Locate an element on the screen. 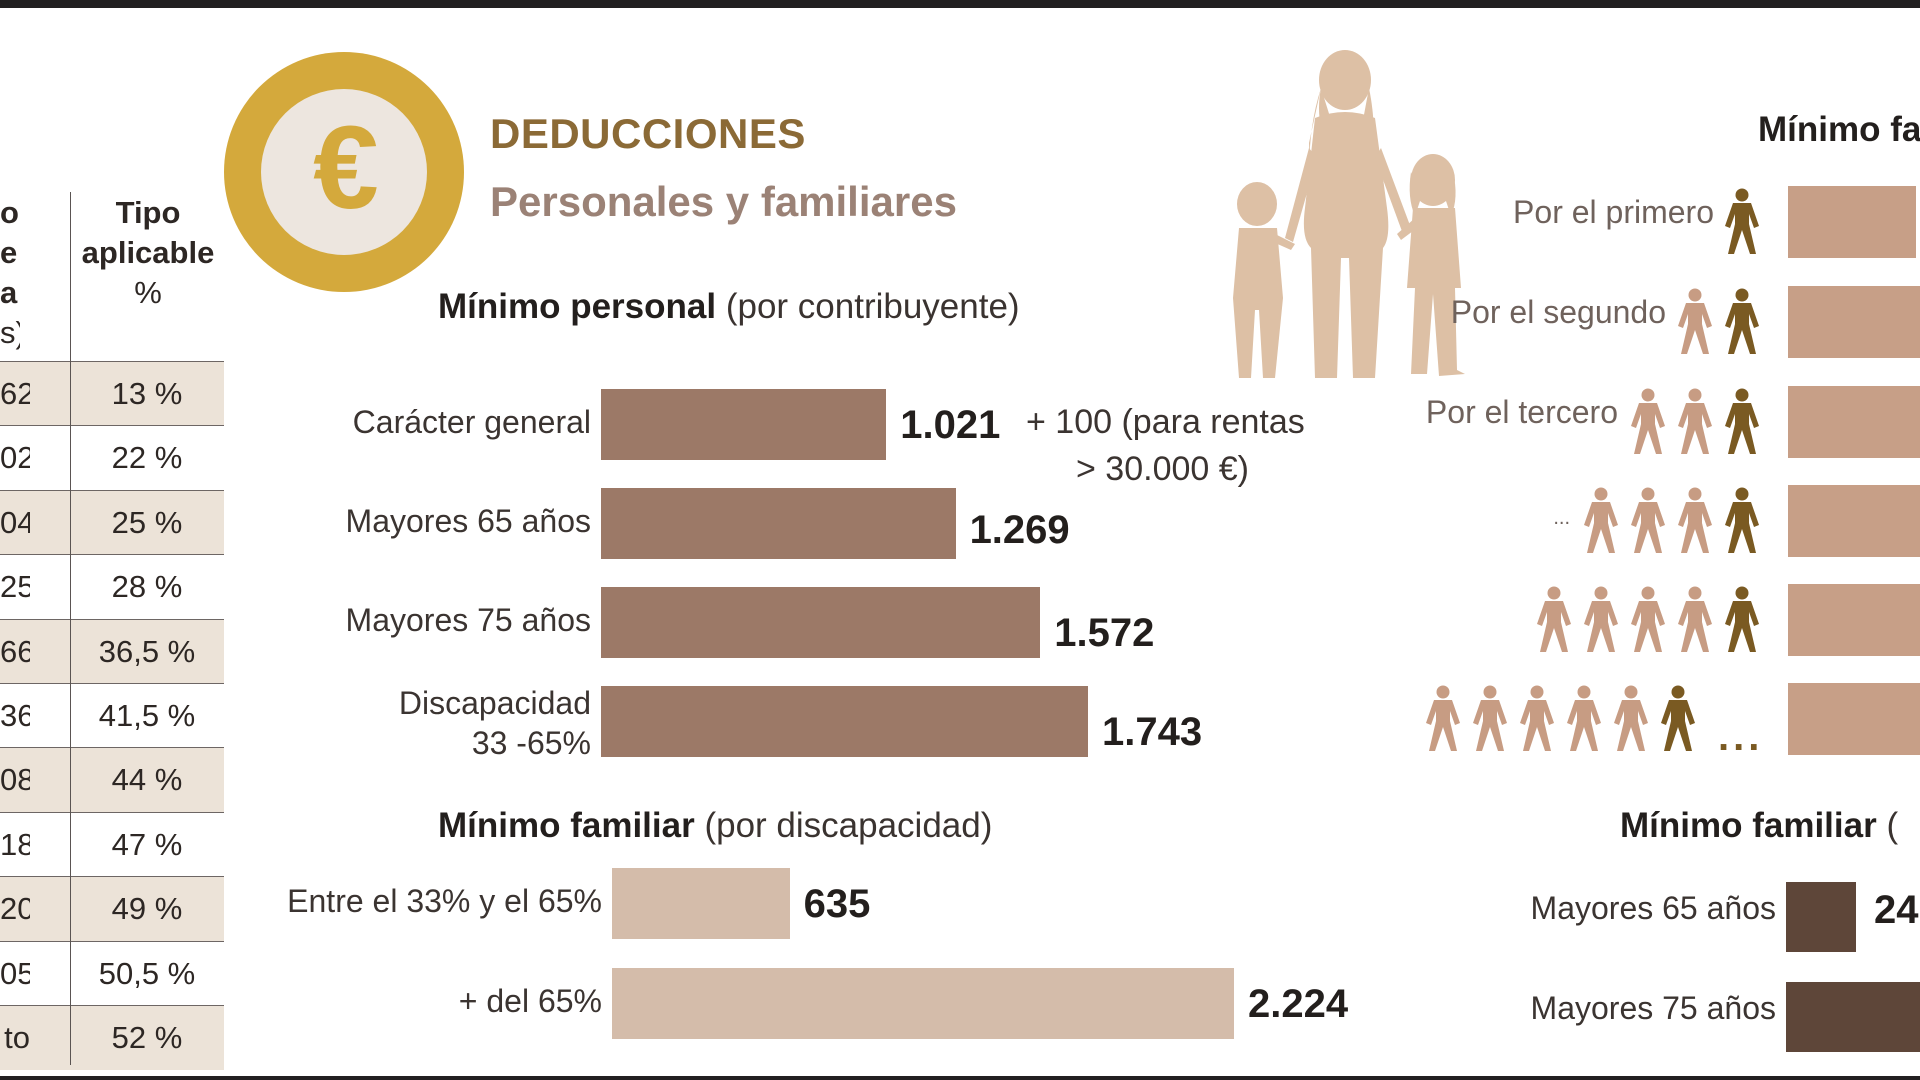 This screenshot has height=1080, width=1920. rate-table-row: 04 25 % is located at coordinates (112, 522).